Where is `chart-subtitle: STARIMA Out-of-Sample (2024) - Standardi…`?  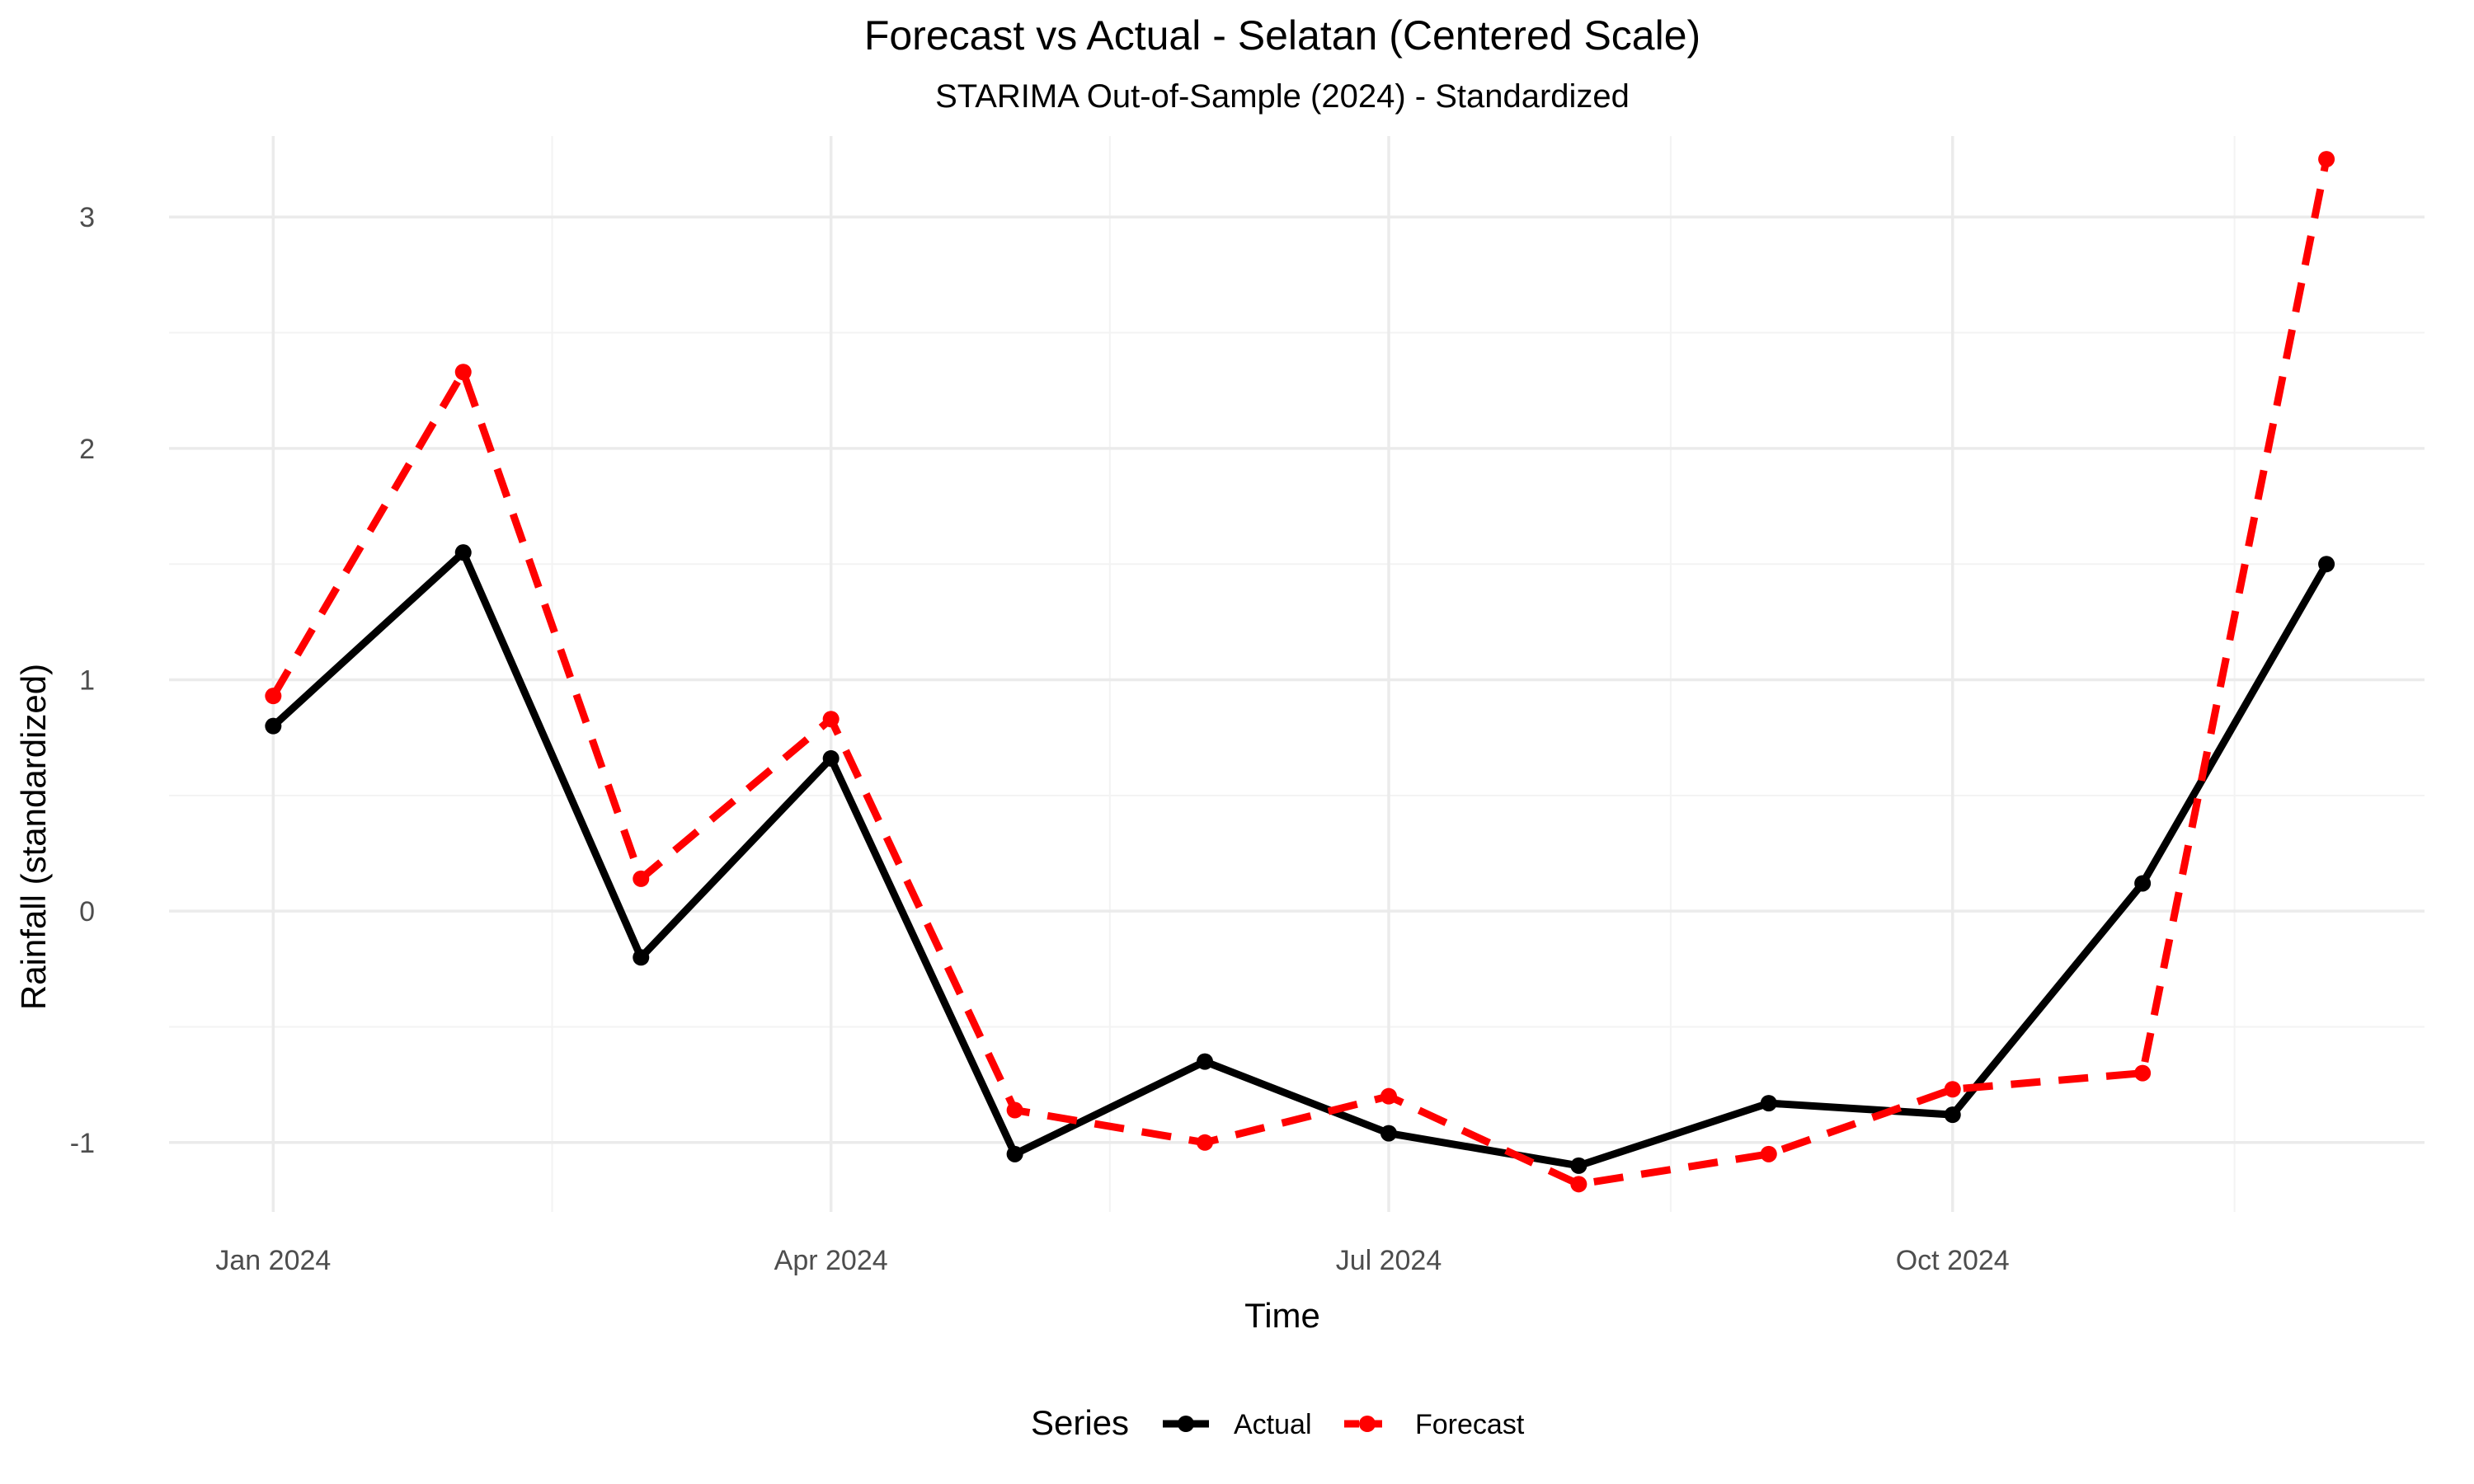 chart-subtitle: STARIMA Out-of-Sample (2024) - Standardi… is located at coordinates (1282, 96).